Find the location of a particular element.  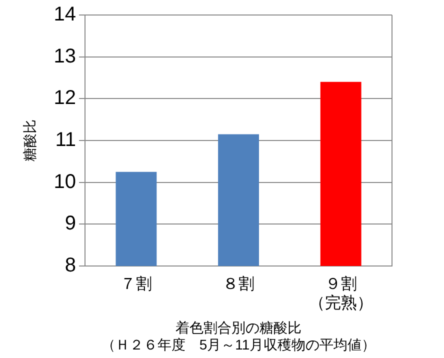

x-tick-label: ９割（完熟） is located at coordinates (340, 293).